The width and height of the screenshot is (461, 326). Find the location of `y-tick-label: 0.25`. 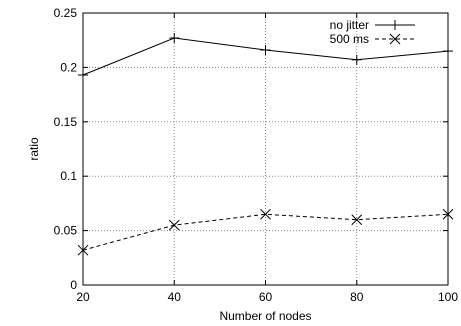

y-tick-label: 0.25 is located at coordinates (66, 13).